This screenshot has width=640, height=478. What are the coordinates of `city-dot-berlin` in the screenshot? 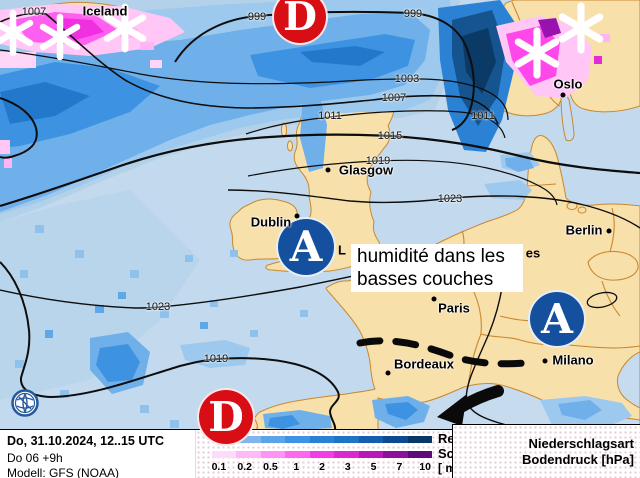 It's located at (609, 231).